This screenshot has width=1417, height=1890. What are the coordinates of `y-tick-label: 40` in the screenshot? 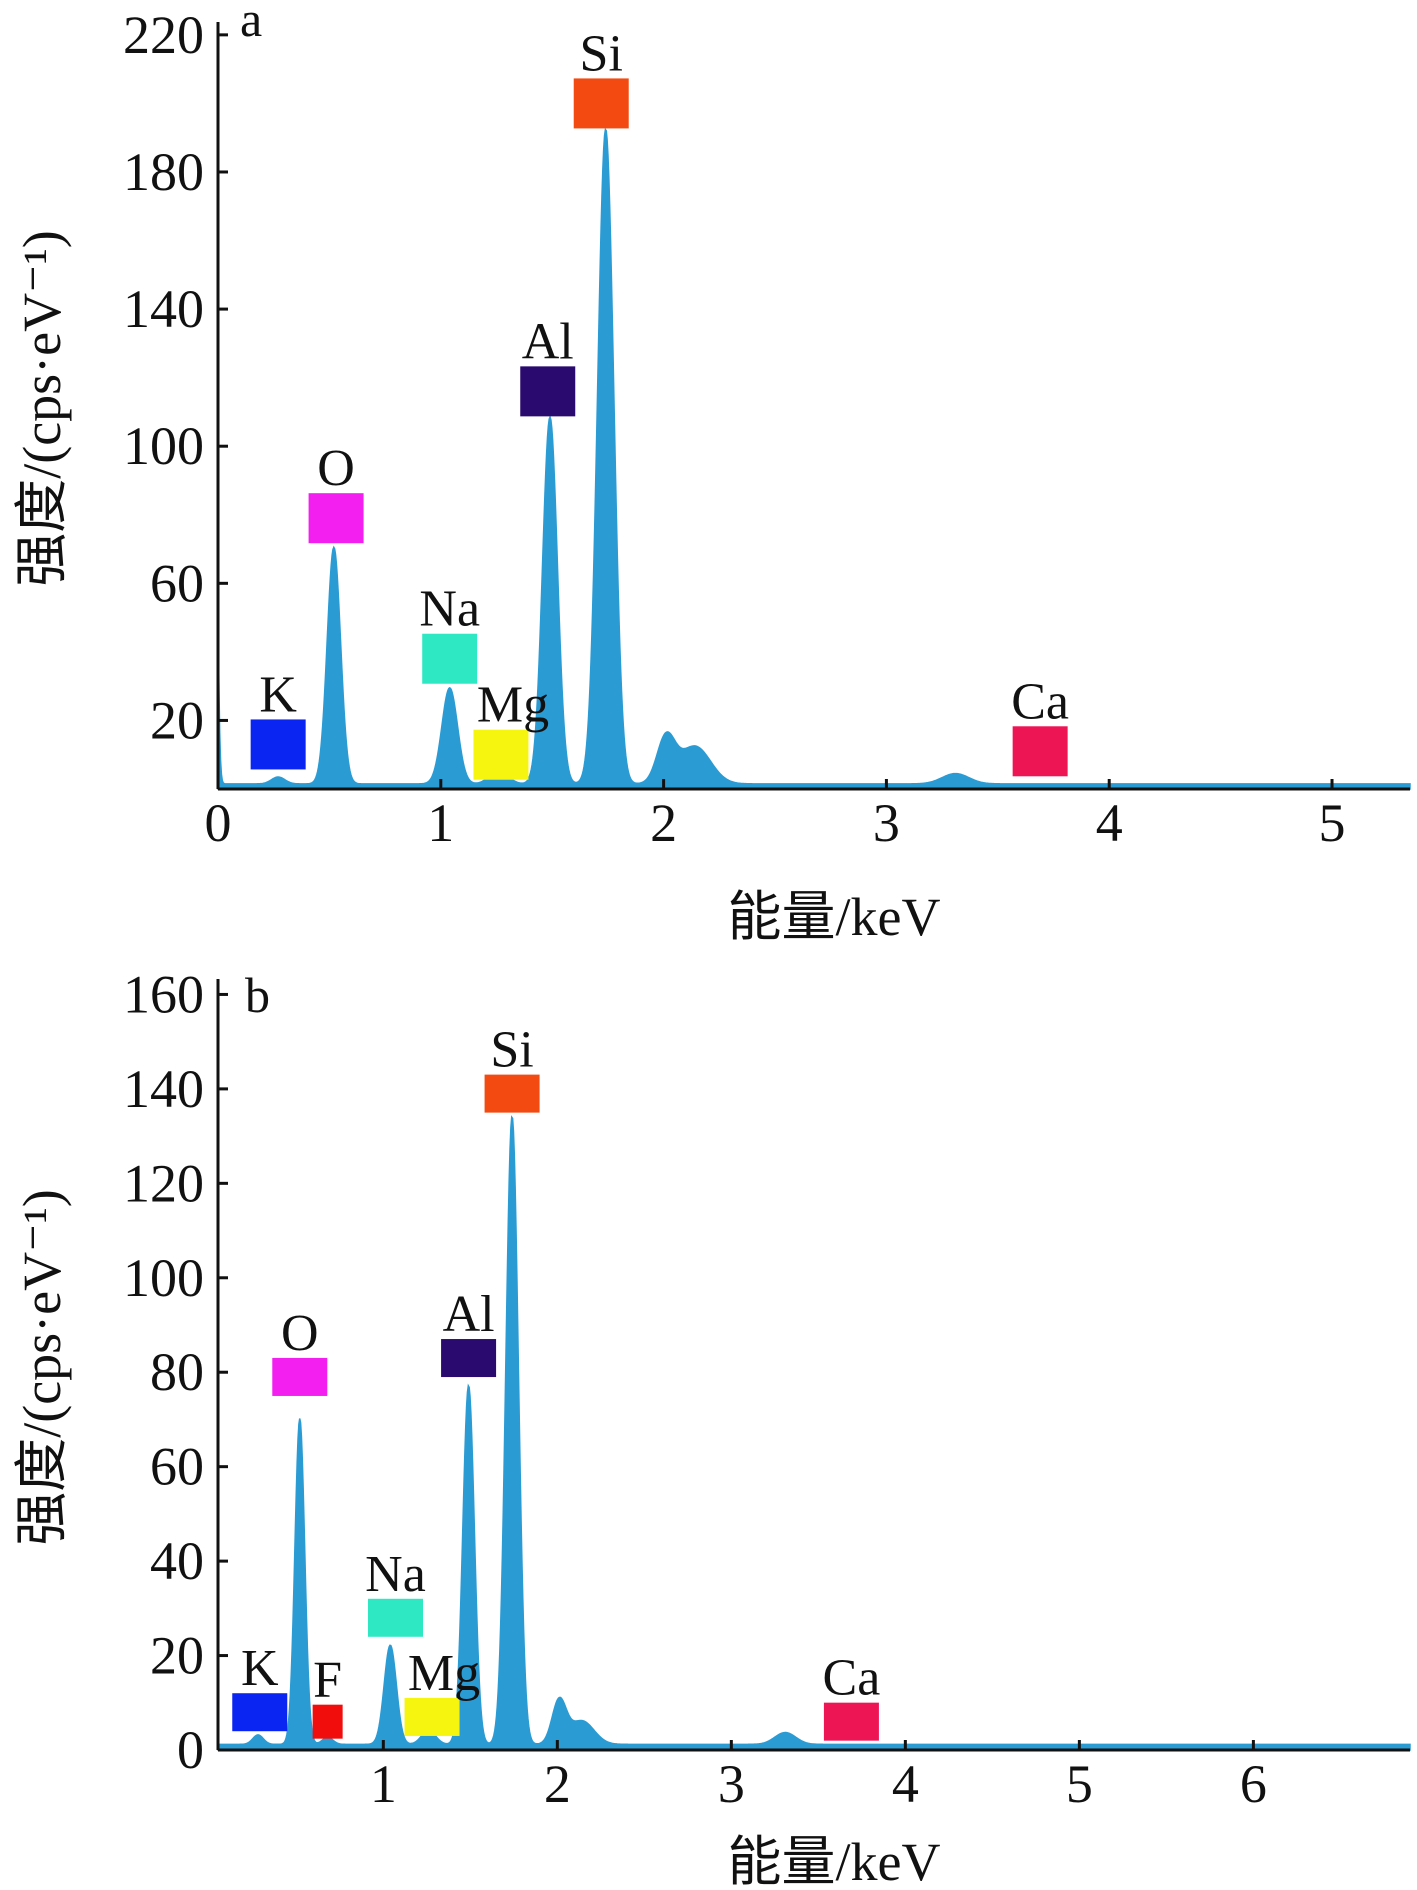 It's located at (177, 1561).